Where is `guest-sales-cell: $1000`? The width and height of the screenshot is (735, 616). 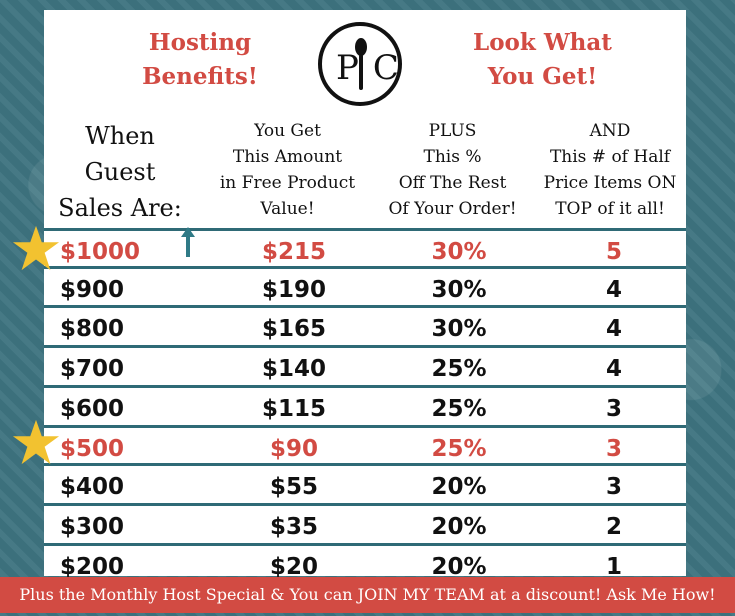
guest-sales-cell: $1000 is located at coordinates (100, 252).